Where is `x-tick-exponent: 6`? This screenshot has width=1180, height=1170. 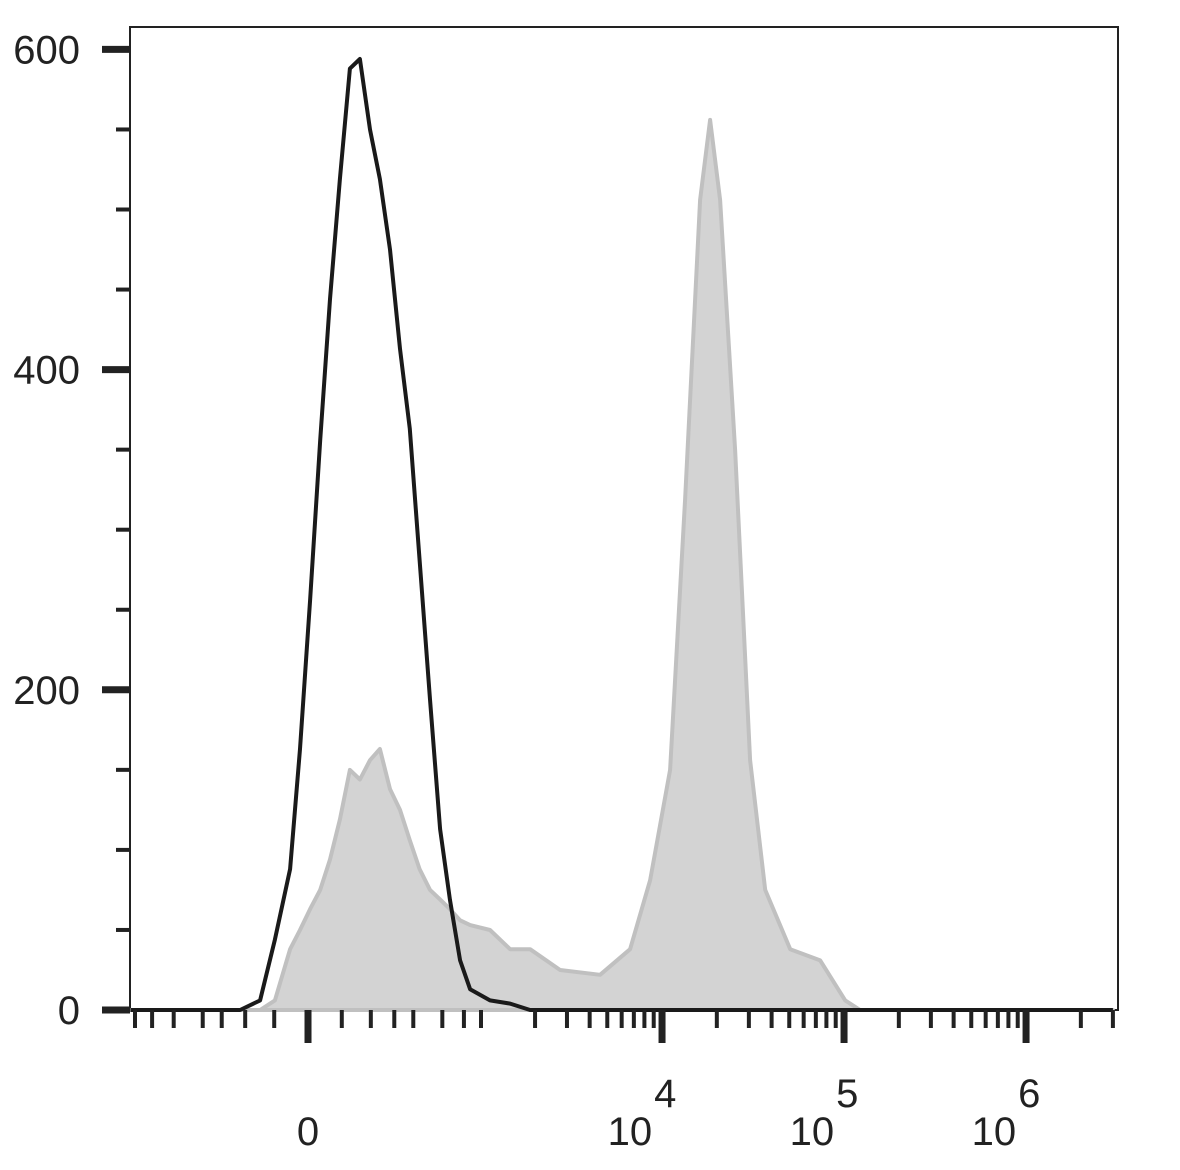
x-tick-exponent: 6 is located at coordinates (1029, 1094).